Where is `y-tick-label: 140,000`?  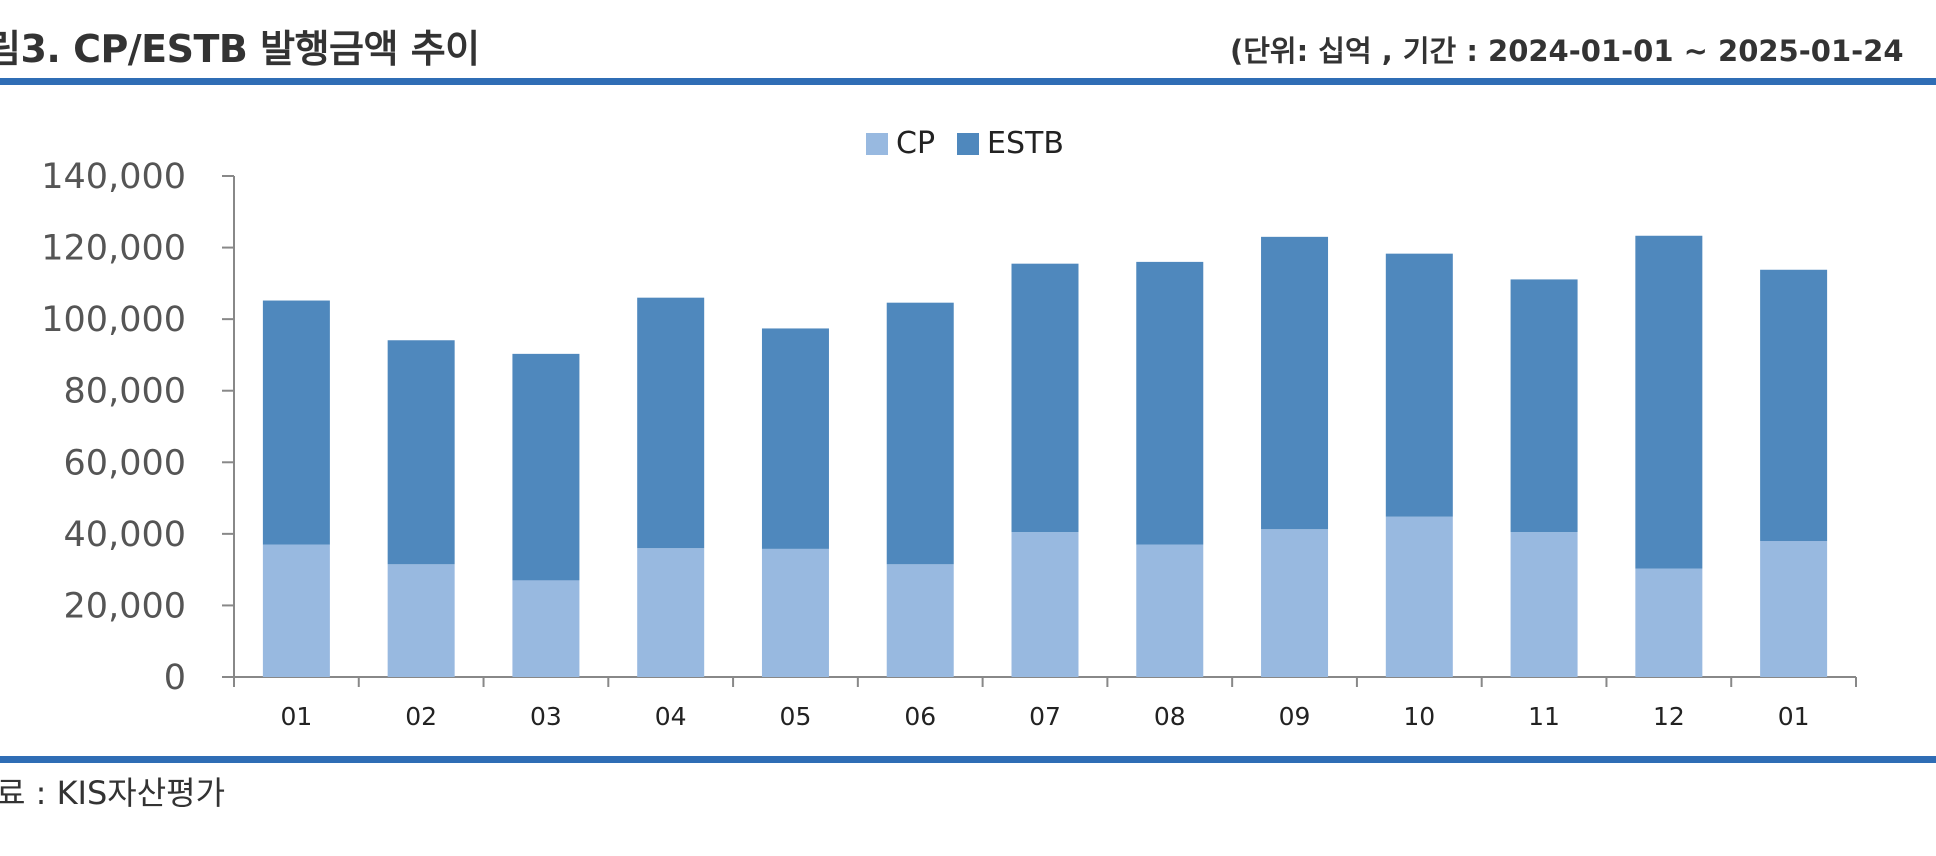 y-tick-label: 140,000 is located at coordinates (113, 177).